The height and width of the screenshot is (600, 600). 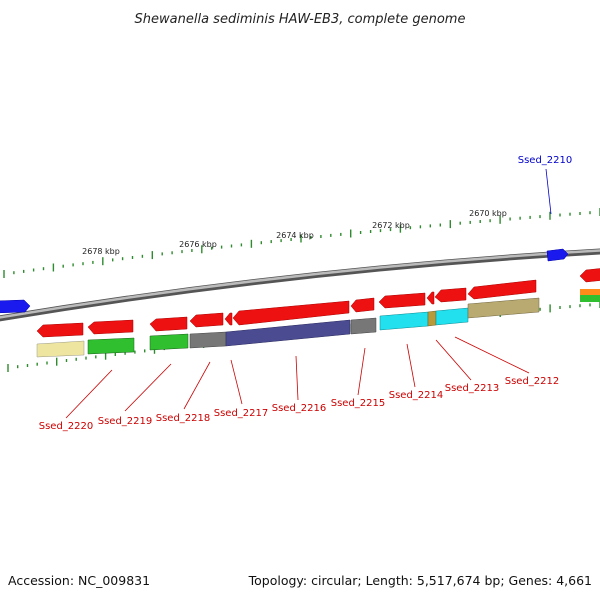 I want to click on gene-label-ssed-2212: Ssed_2212, so click(x=532, y=381).